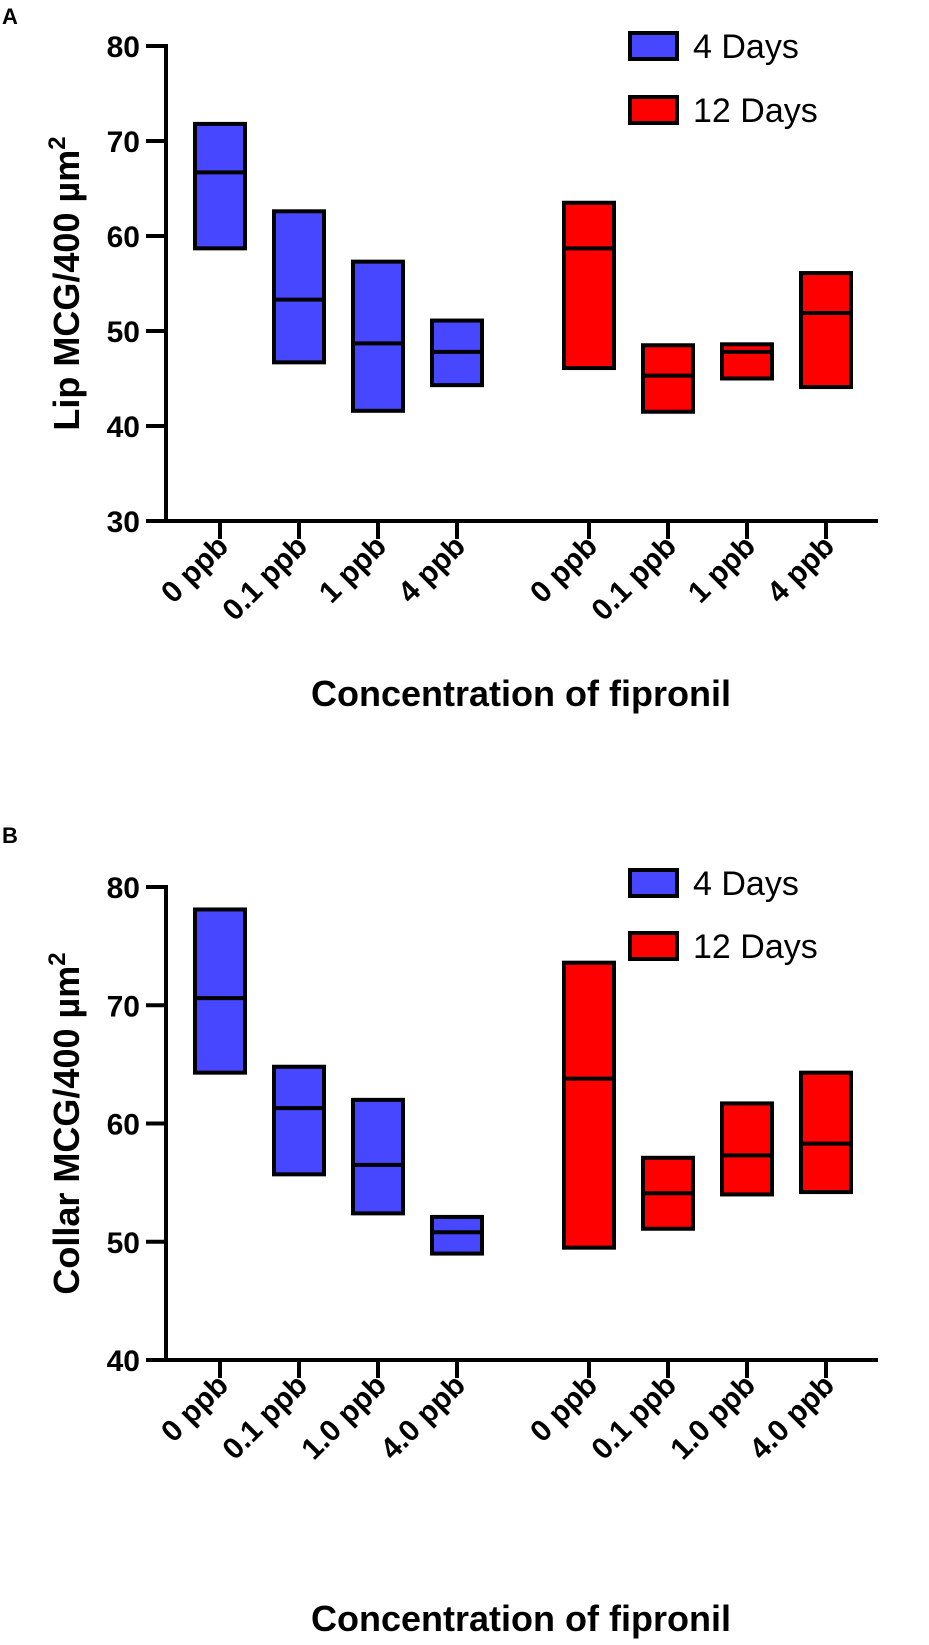 The width and height of the screenshot is (929, 1645). I want to click on y-axis-title: Lip MCG/400 µm2, so click(65, 283).